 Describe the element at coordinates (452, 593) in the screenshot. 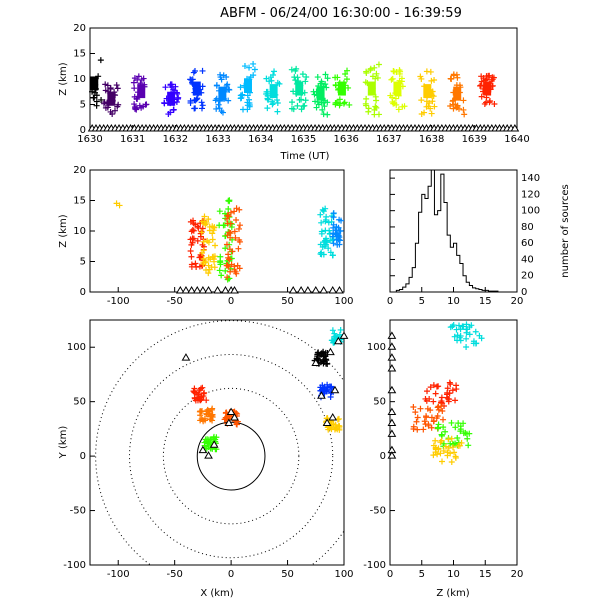

I see `yz-xlabel: Z (km)` at that location.